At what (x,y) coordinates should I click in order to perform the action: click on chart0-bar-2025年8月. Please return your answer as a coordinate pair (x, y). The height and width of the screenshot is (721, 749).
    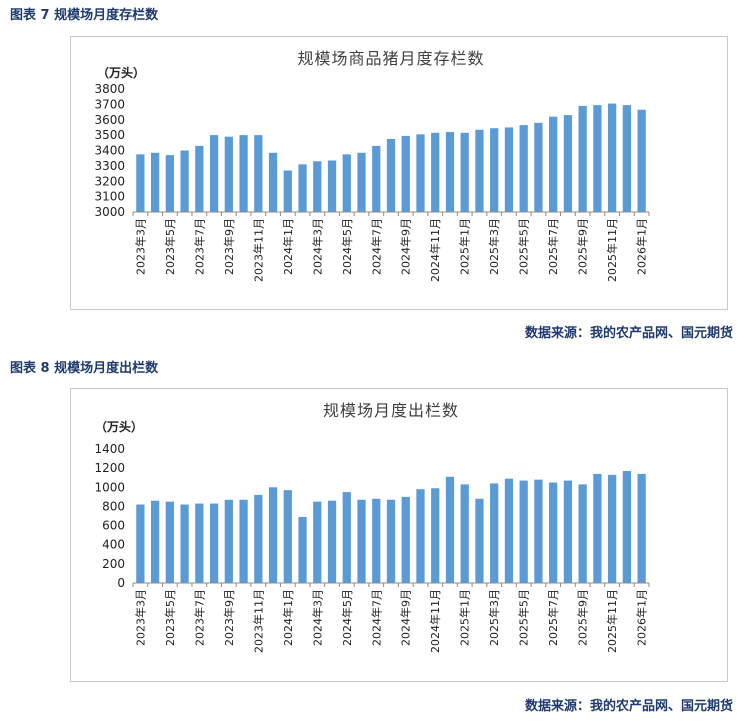
    Looking at the image, I should click on (568, 163).